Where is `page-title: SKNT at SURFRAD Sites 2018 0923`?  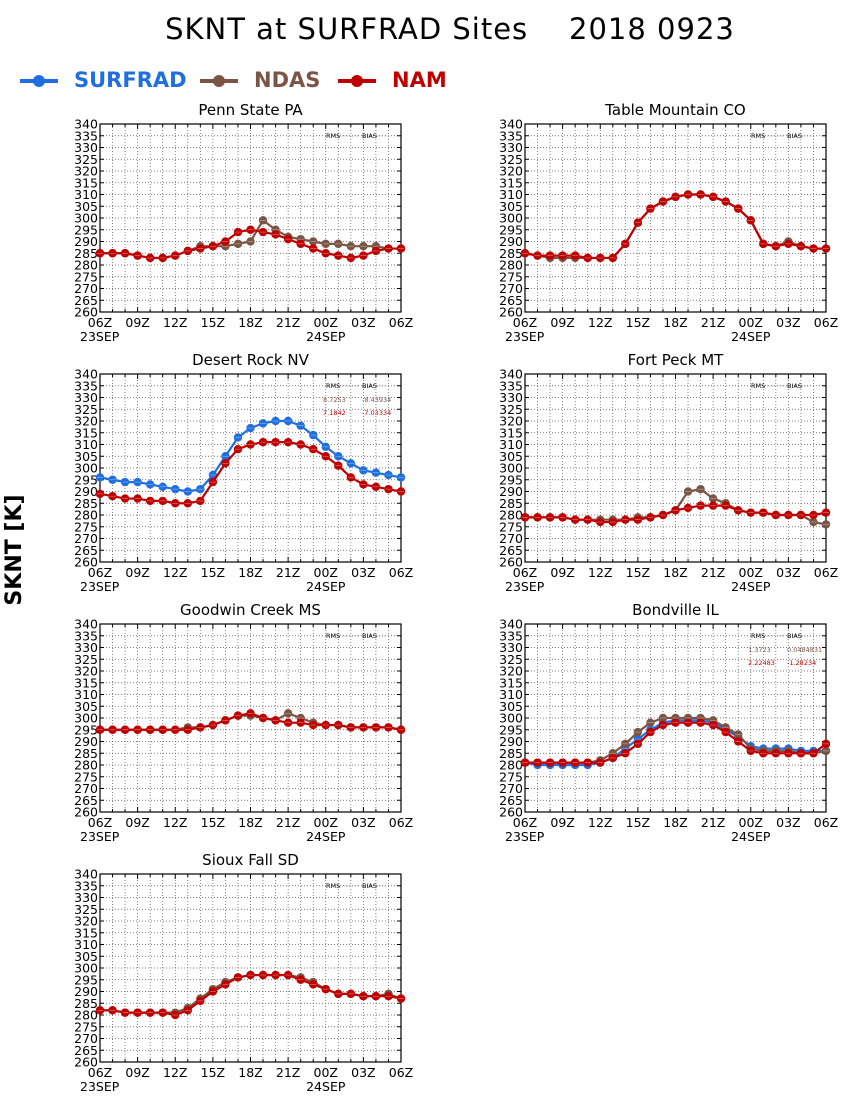 page-title: SKNT at SURFRAD Sites 2018 0923 is located at coordinates (450, 29).